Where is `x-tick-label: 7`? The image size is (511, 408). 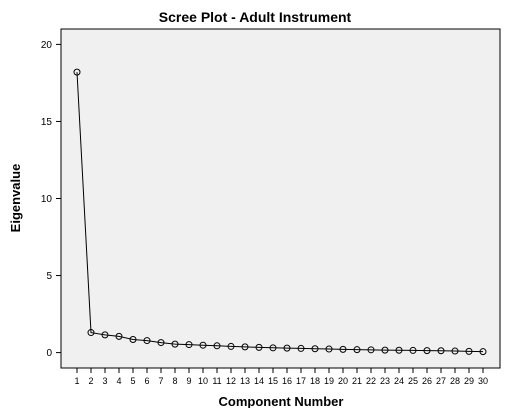
x-tick-label: 7 is located at coordinates (160, 381).